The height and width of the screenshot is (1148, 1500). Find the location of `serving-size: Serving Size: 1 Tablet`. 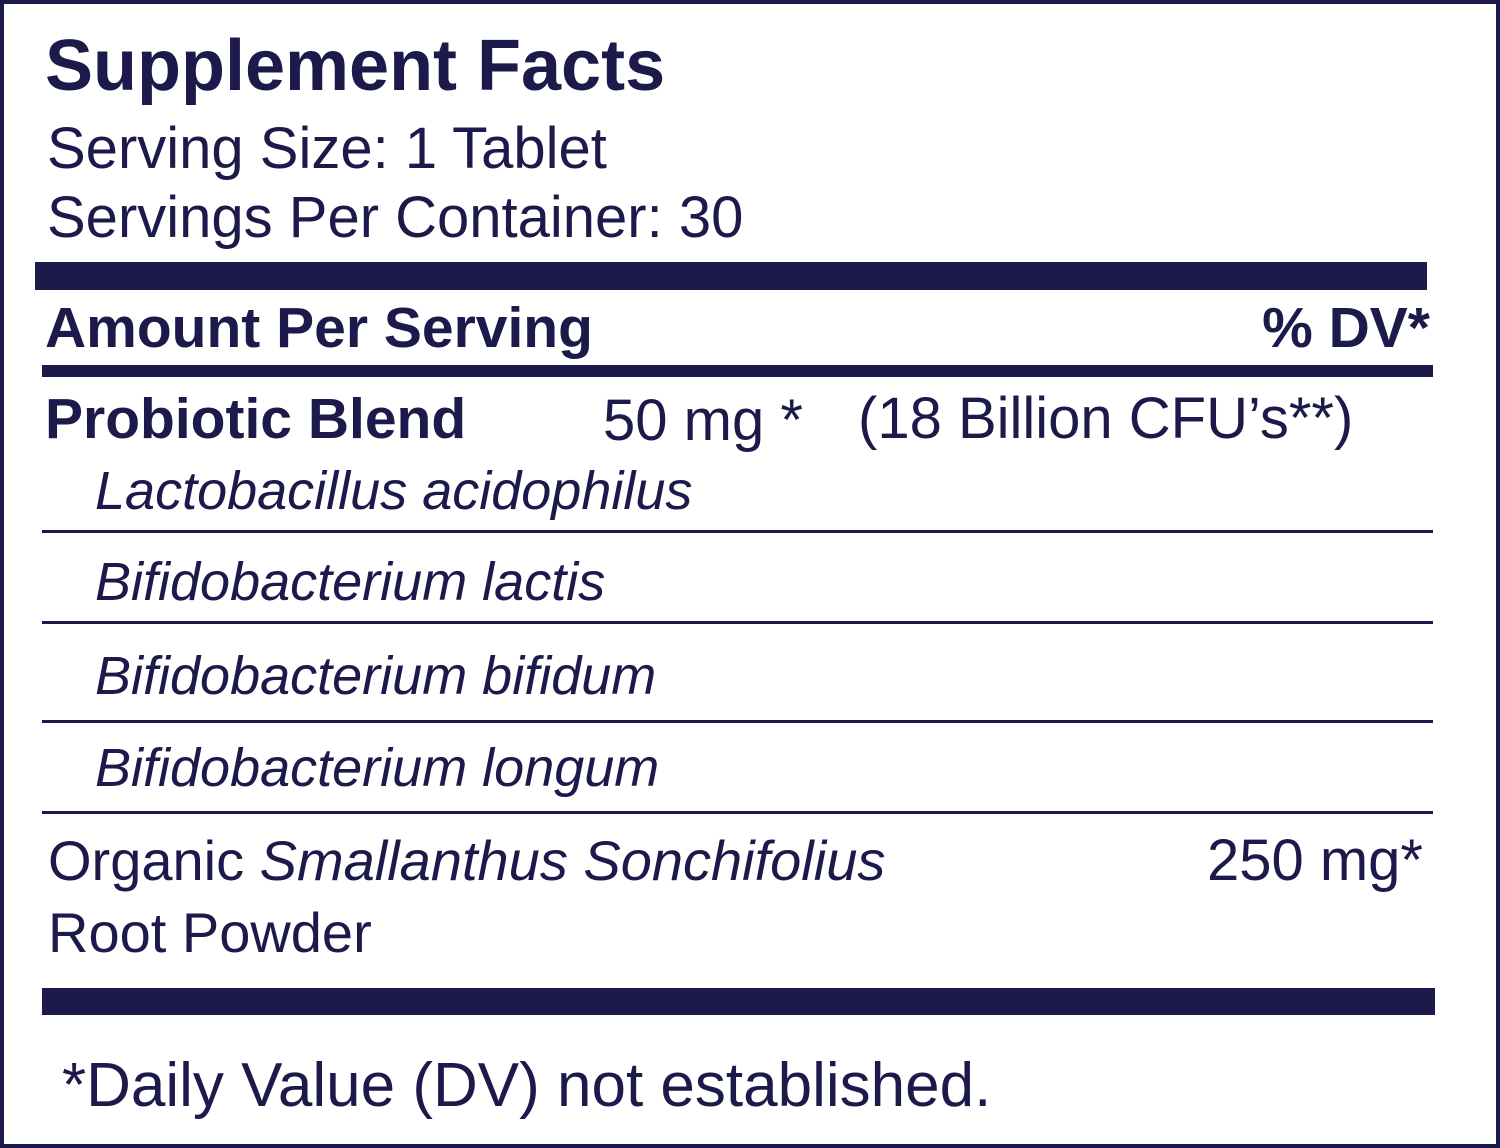

serving-size: Serving Size: 1 Tablet is located at coordinates (327, 148).